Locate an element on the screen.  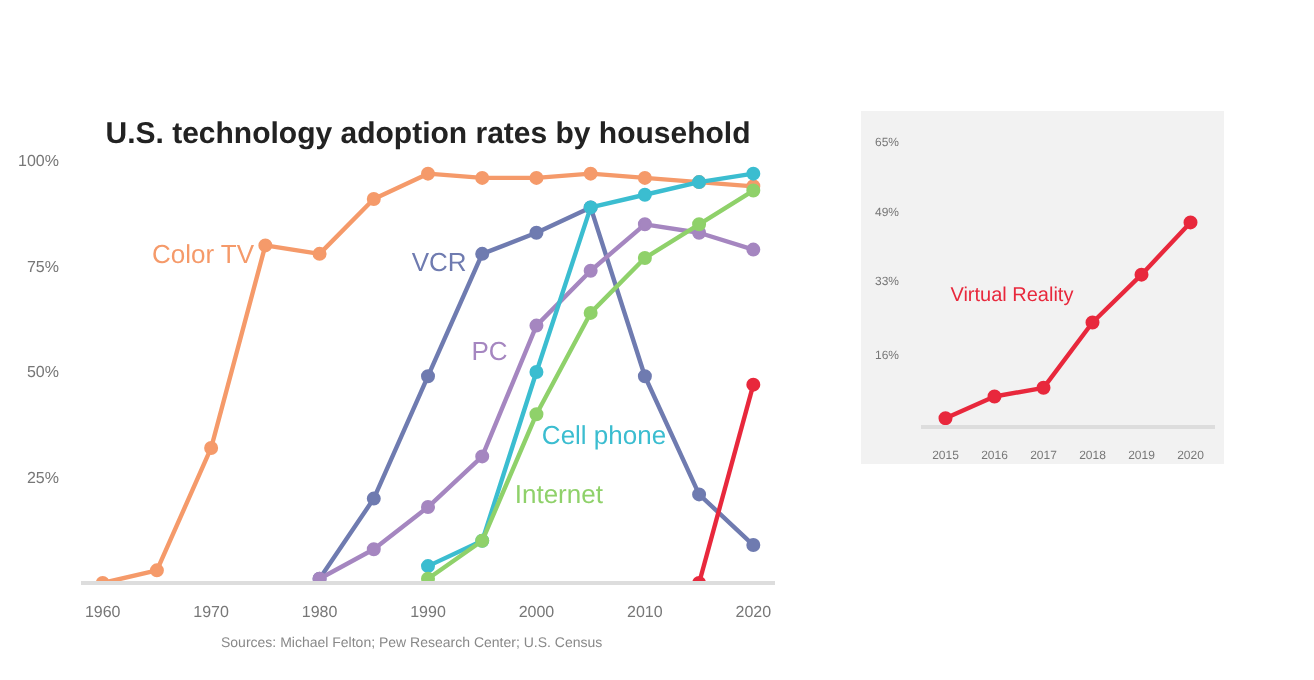
y-tick-label: 100% is located at coordinates (39, 161).